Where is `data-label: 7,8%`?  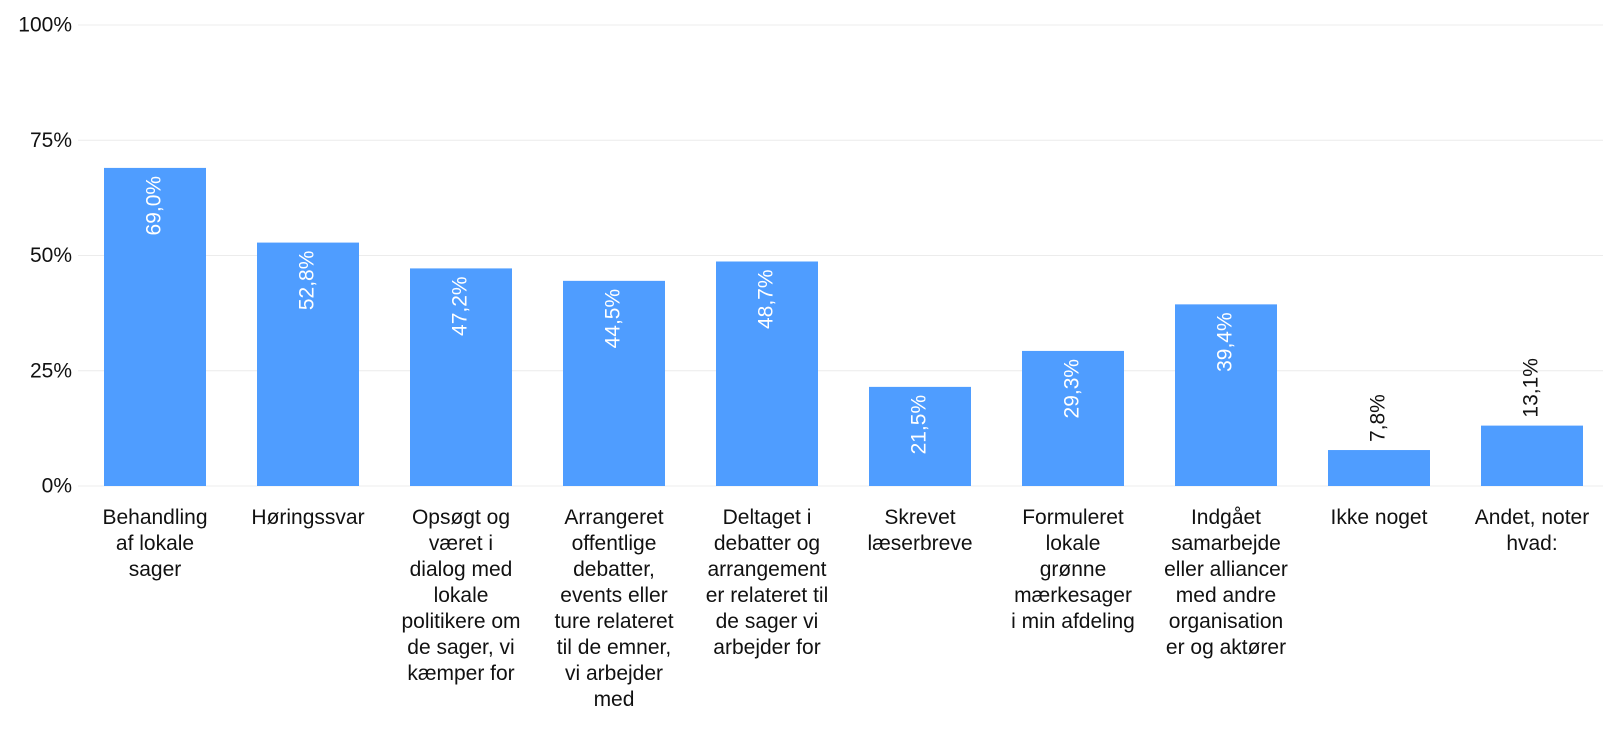
data-label: 7,8% is located at coordinates (1378, 418).